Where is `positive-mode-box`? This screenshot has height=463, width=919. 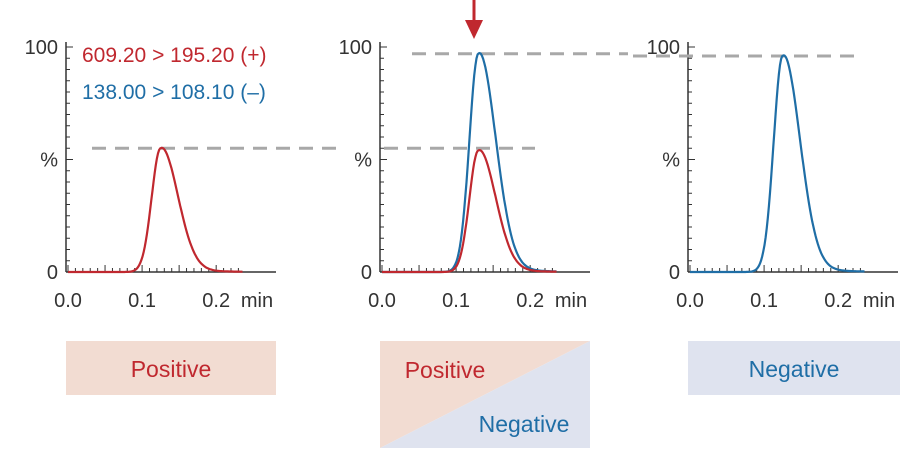 positive-mode-box is located at coordinates (171, 368).